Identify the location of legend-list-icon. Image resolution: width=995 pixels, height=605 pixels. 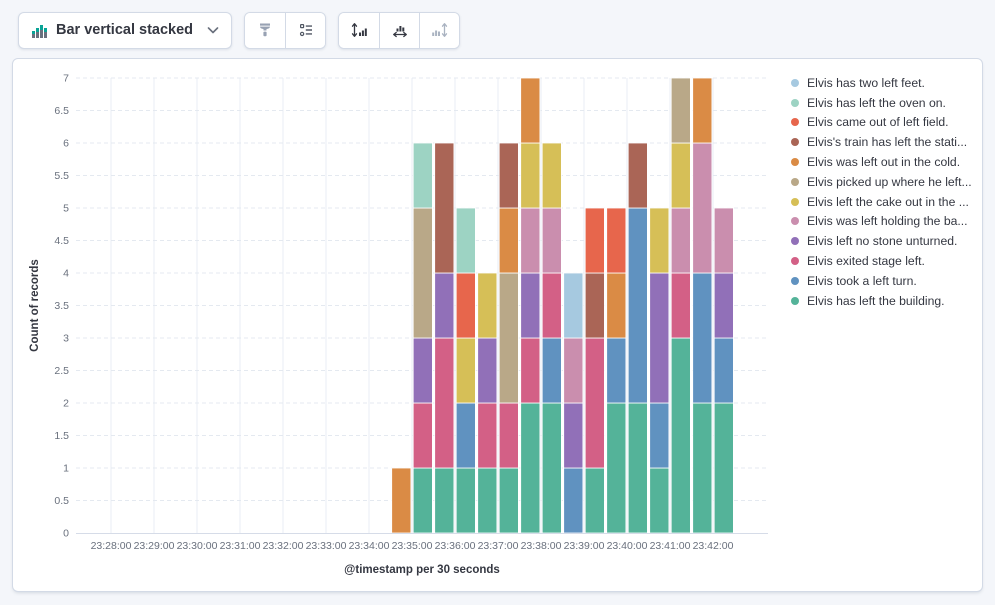
(305, 30).